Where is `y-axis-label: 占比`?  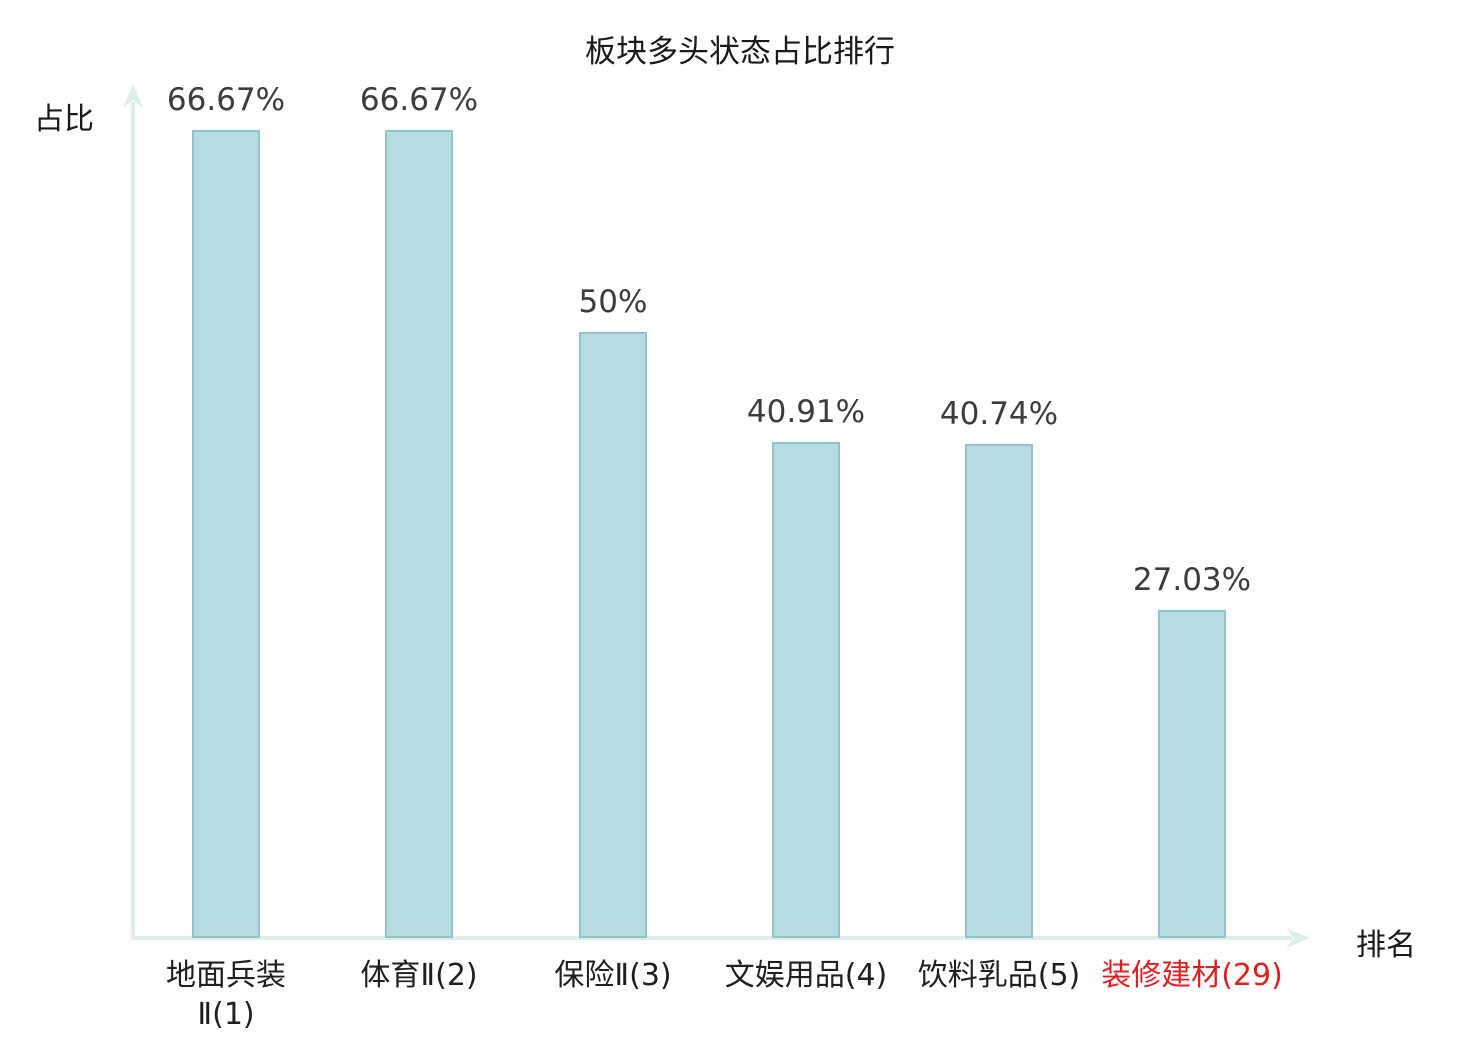
y-axis-label: 占比 is located at coordinates (64, 119).